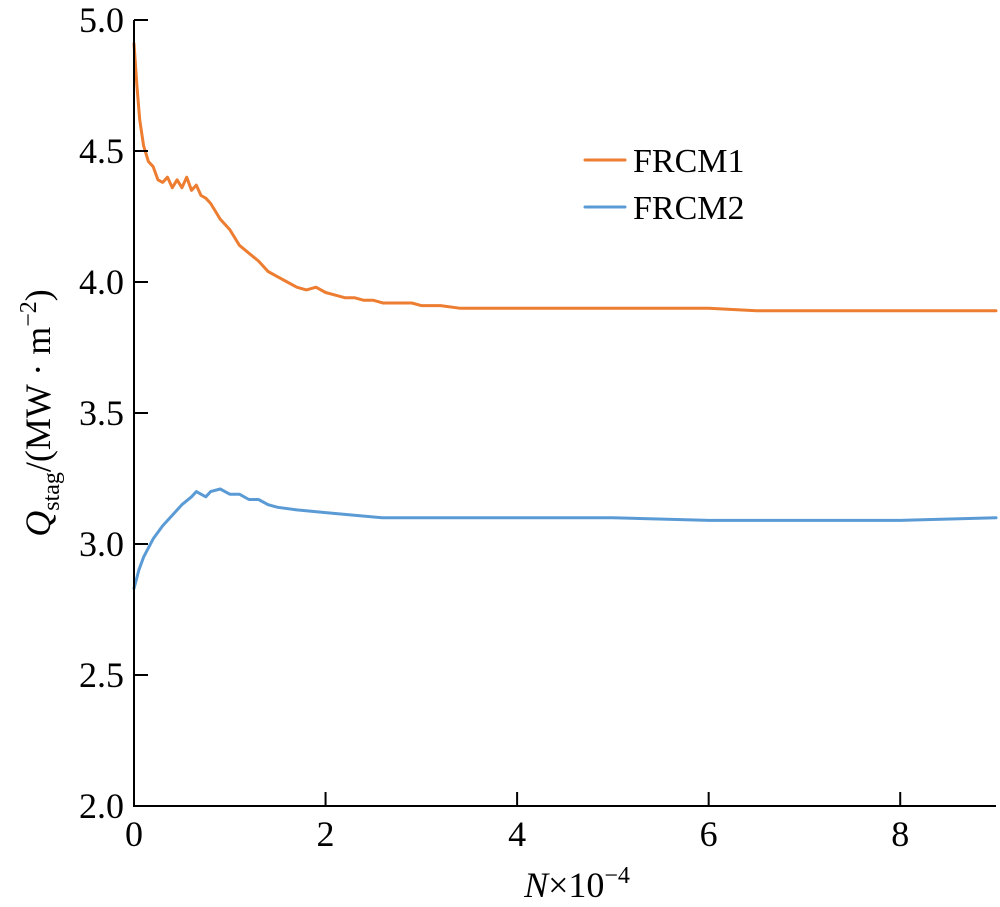 Image resolution: width=1000 pixels, height=907 pixels. I want to click on legend-label-frcm1: FRCM1, so click(689, 161).